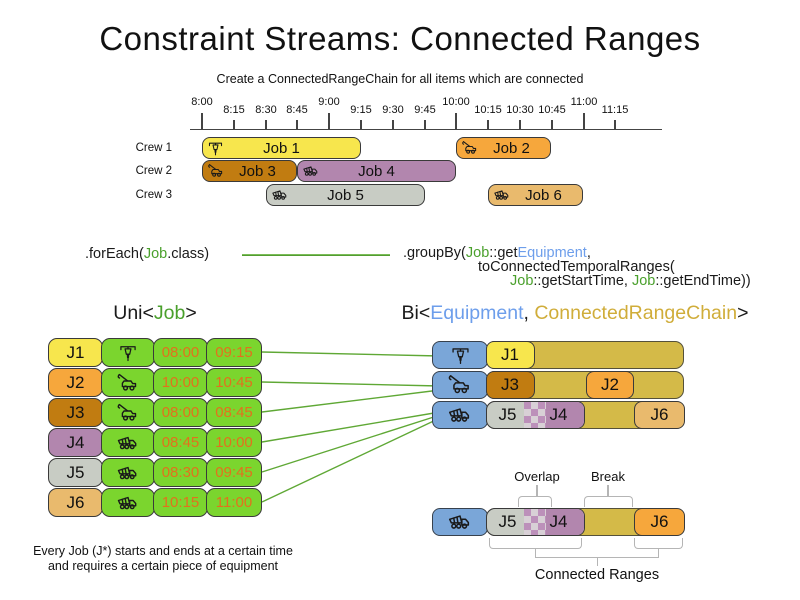 The height and width of the screenshot is (600, 800). What do you see at coordinates (180, 502) in the screenshot?
I see `uni-start-cell: 10:15` at bounding box center [180, 502].